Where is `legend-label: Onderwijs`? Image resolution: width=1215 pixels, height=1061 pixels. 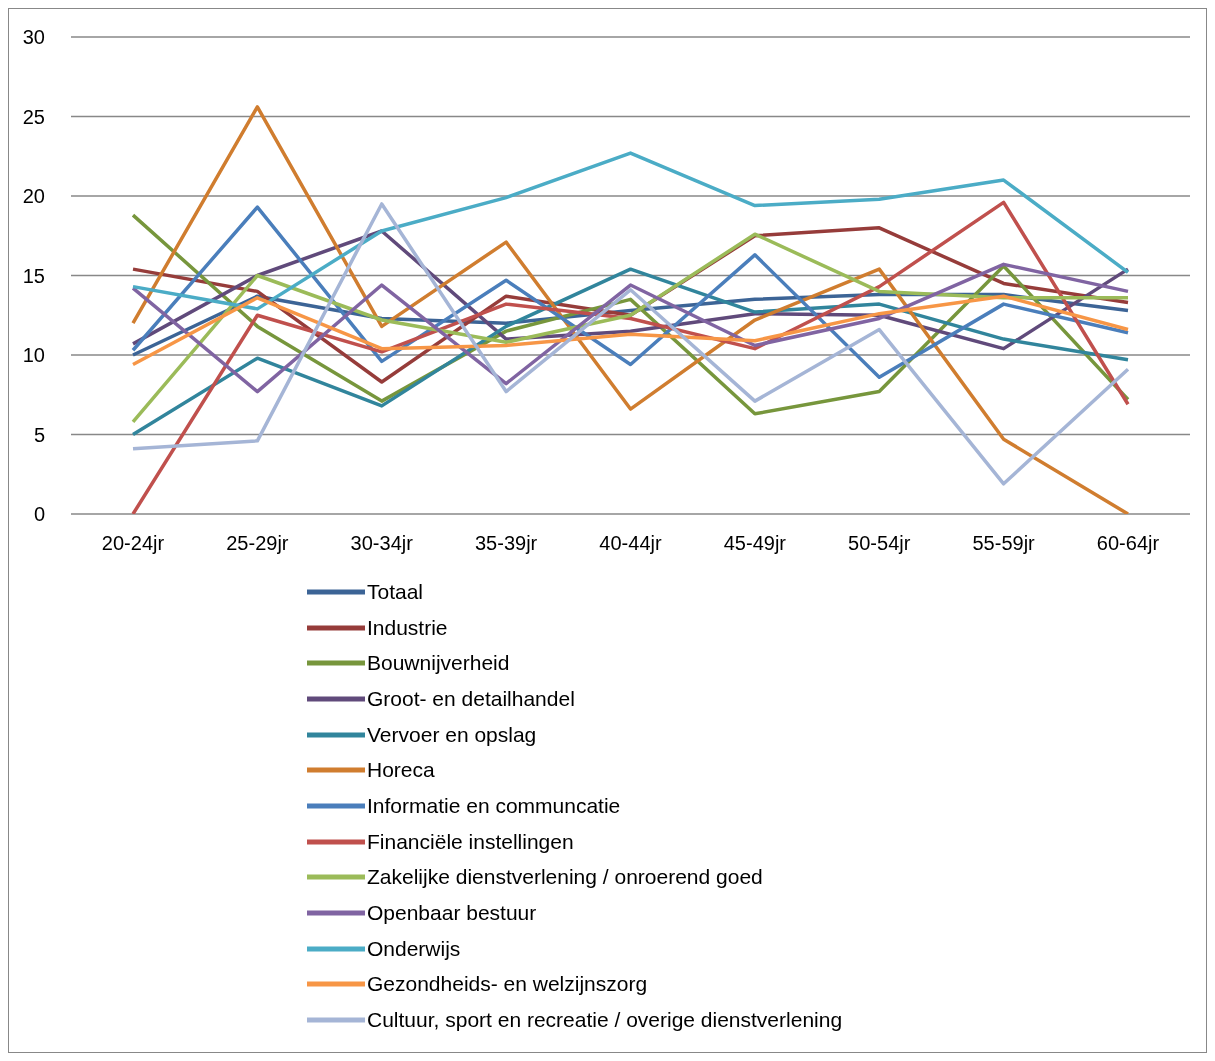 legend-label: Onderwijs is located at coordinates (414, 948).